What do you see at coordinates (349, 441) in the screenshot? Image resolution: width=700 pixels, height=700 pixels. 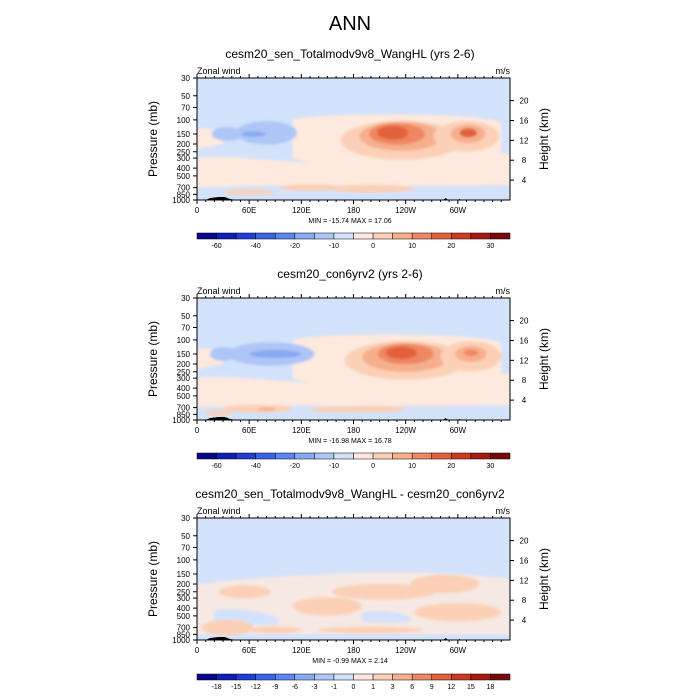 I see `min-max-stats: MIN = -16.98 MAX = 16.78` at bounding box center [349, 441].